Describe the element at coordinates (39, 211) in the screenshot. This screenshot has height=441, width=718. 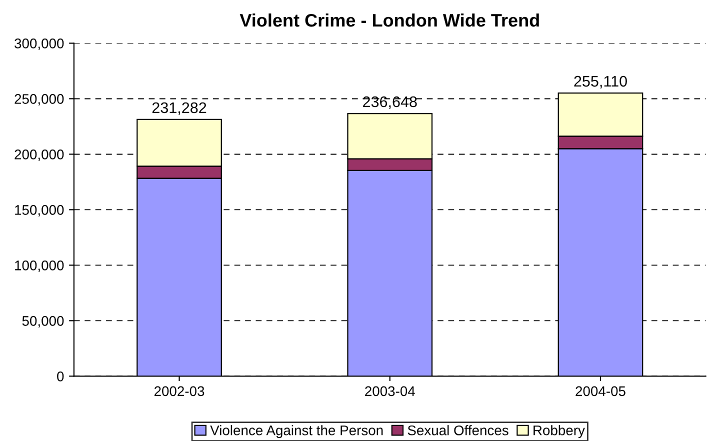
I see `y-tick-label: 150,000` at that location.